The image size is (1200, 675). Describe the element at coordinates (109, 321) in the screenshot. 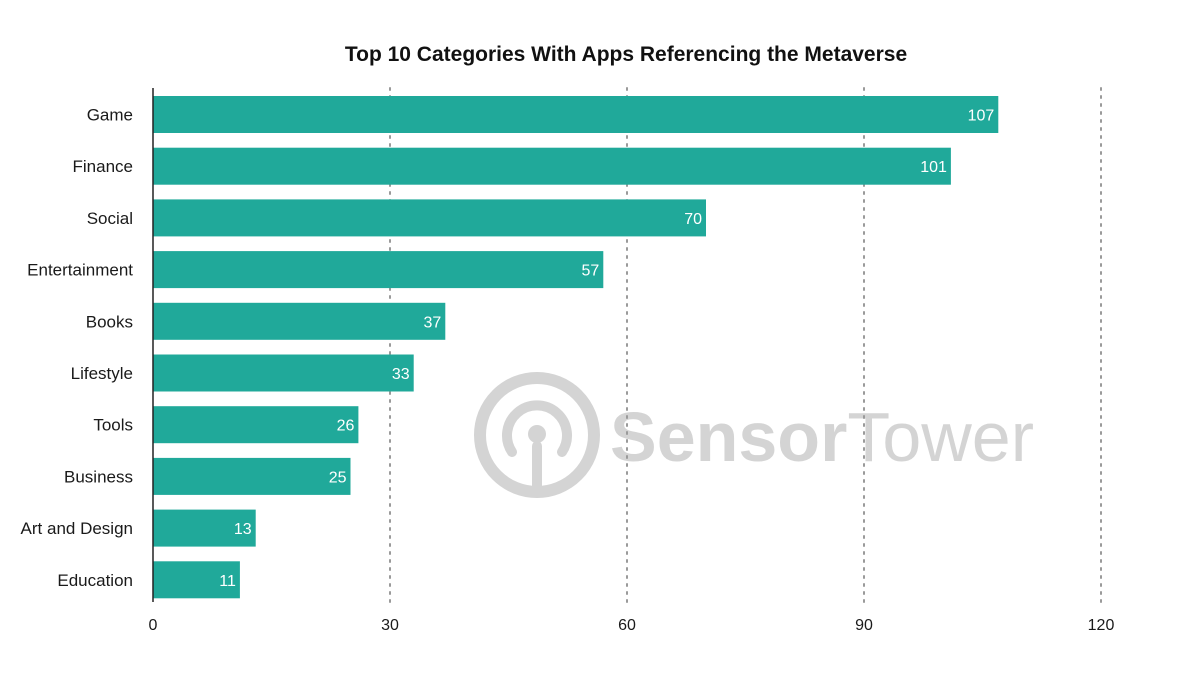

I see `category-label: Books` at that location.